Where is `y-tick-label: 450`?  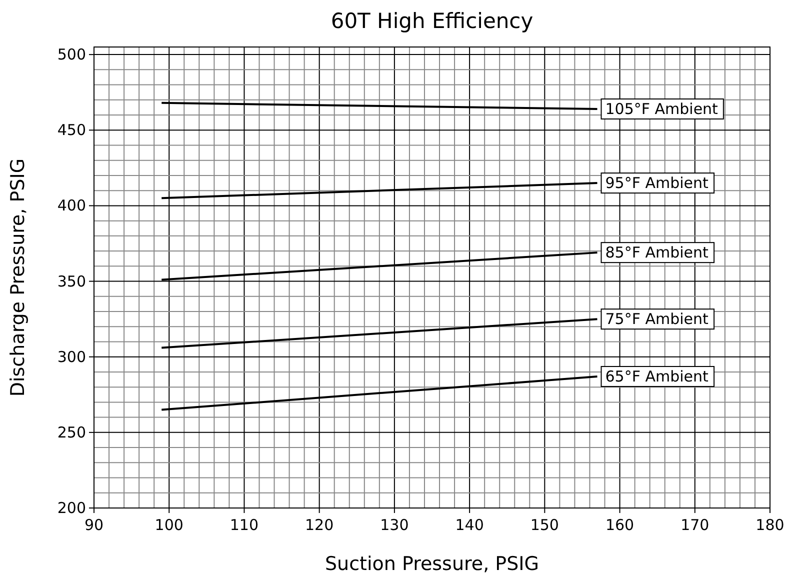 y-tick-label: 450 is located at coordinates (71, 130).